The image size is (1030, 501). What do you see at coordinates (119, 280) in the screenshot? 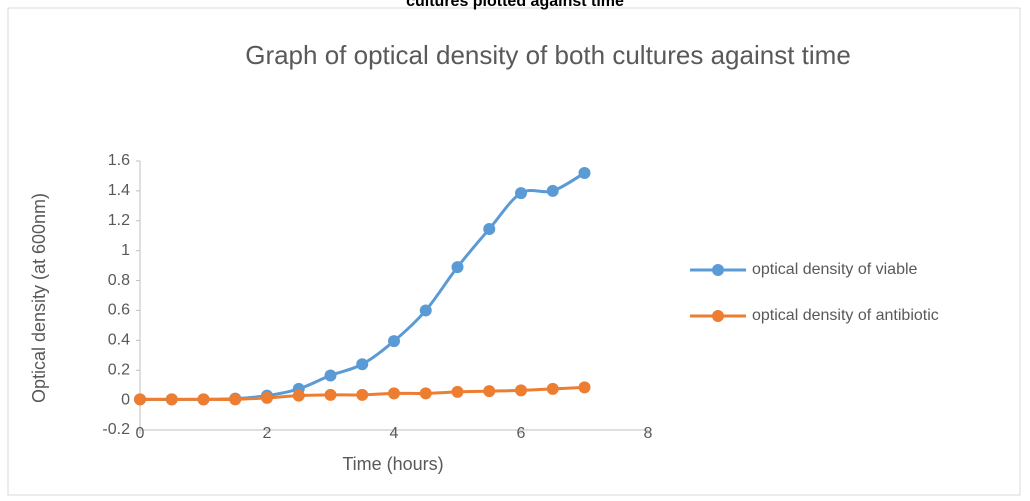
I see `y-tick-label: 0.8` at bounding box center [119, 280].